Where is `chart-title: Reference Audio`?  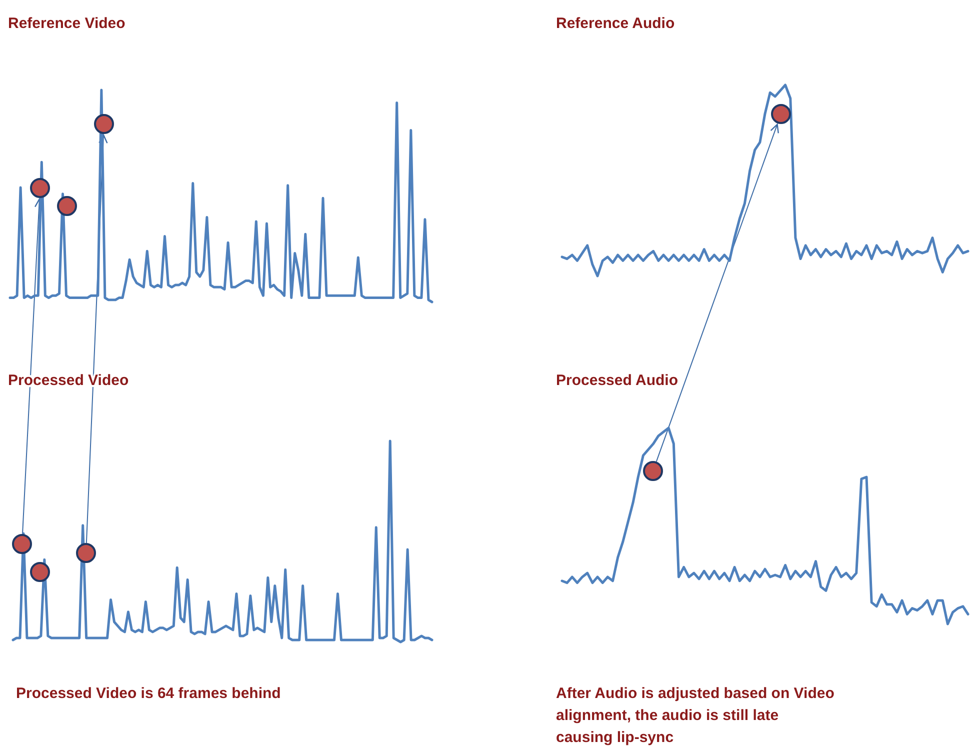 chart-title: Reference Audio is located at coordinates (615, 23).